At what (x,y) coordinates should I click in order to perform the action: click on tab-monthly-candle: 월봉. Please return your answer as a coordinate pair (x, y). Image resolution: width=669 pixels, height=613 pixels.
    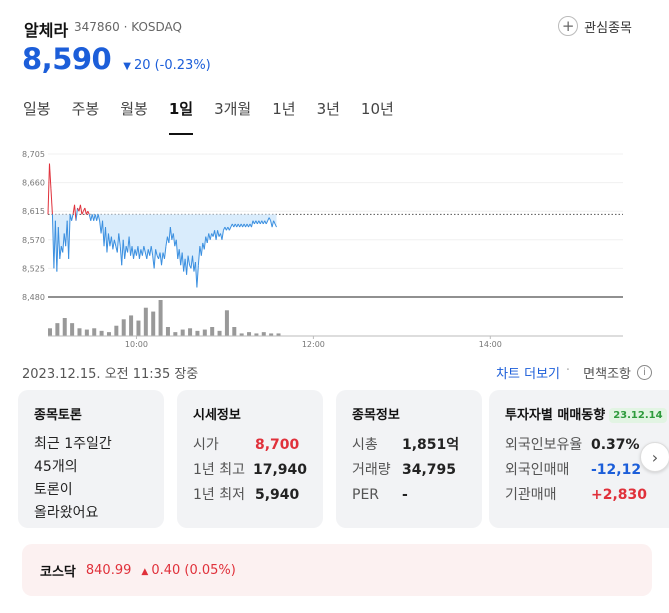
    Looking at the image, I should click on (134, 109).